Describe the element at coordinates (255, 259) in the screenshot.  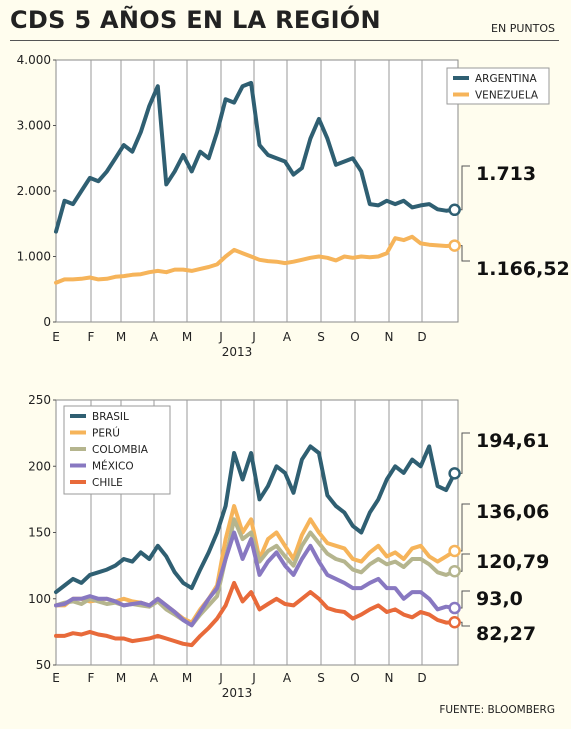
I see `series-line-venezuela` at that location.